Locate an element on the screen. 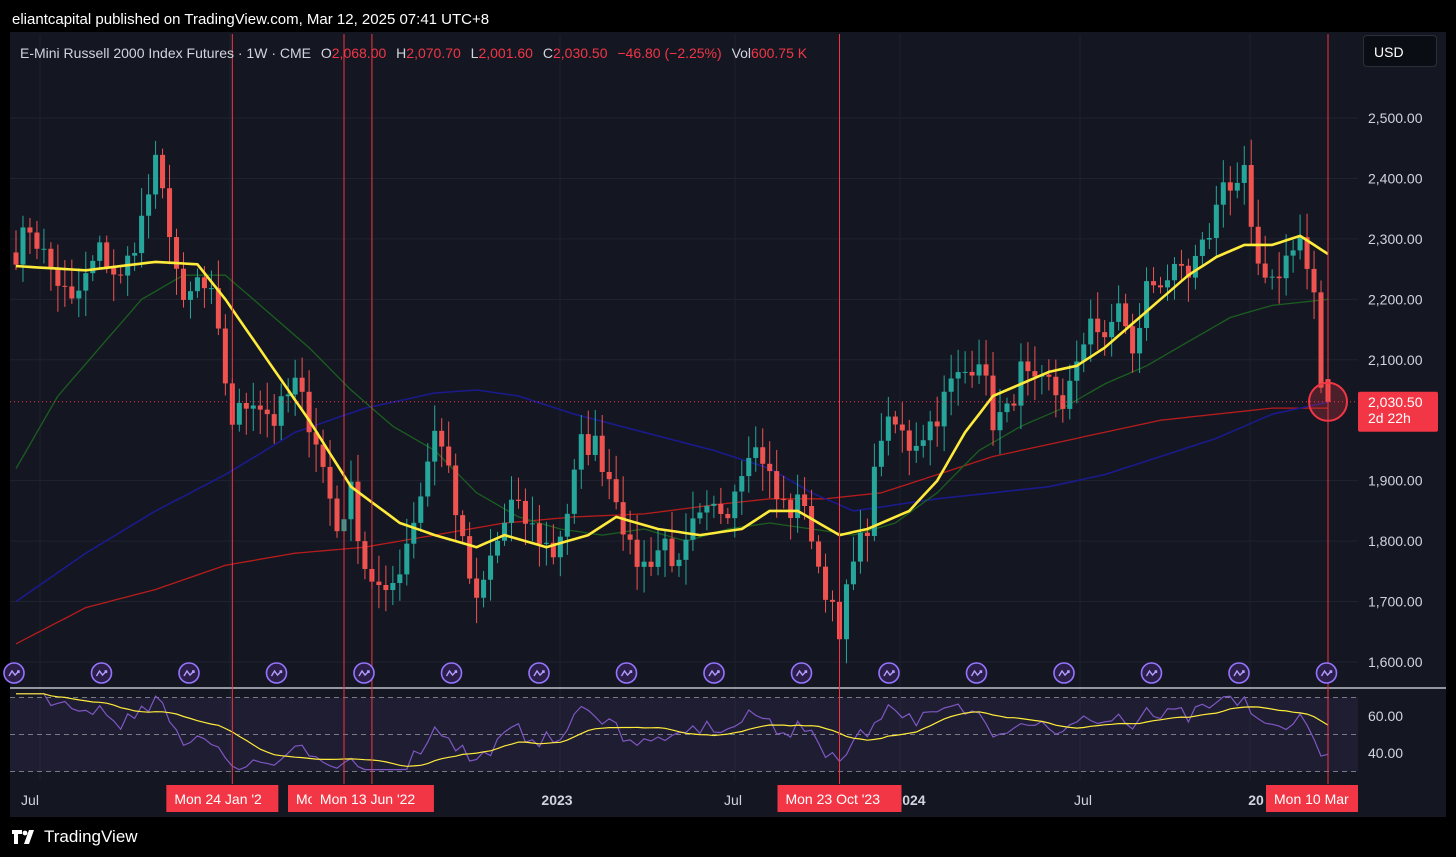  current-price-label: 2,030.50 is located at coordinates (1395, 402).